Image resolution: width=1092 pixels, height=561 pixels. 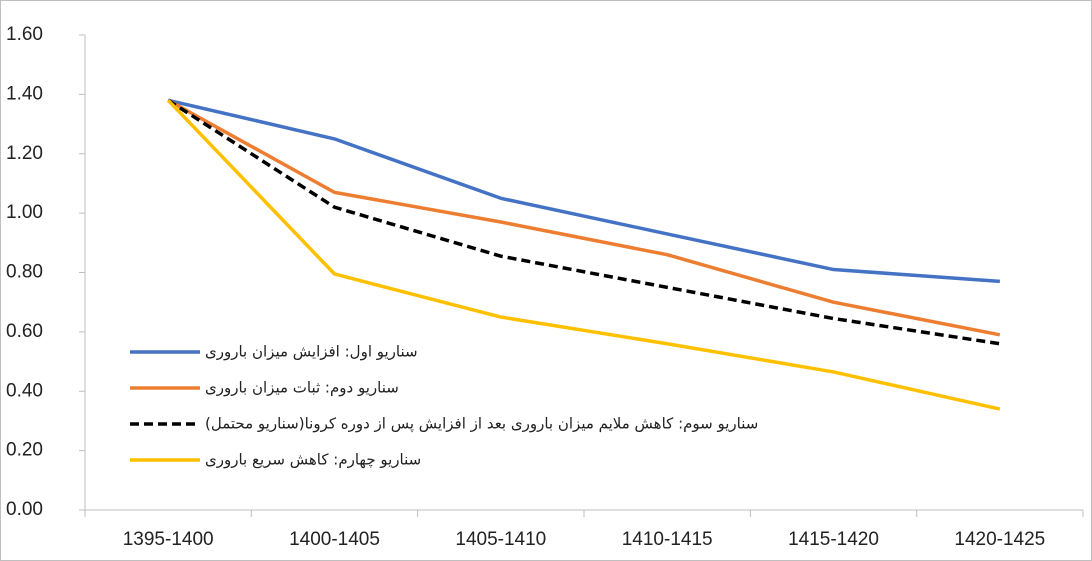 I want to click on y-tick-label: 0.40, so click(x=24, y=390).